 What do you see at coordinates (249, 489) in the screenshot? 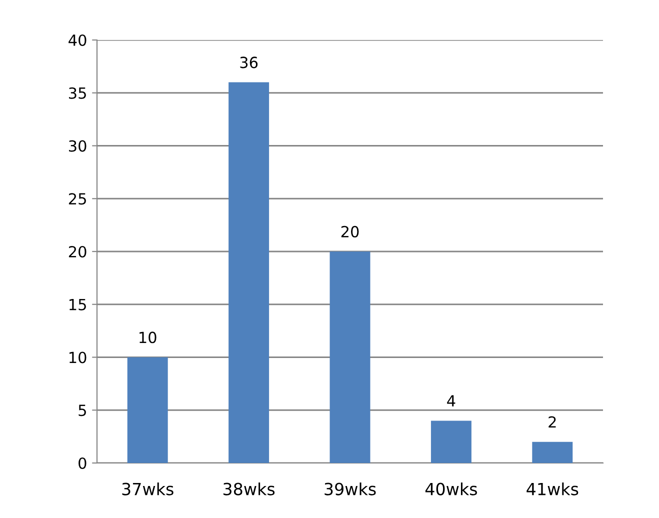
I see `x-tick-label: 38wks` at bounding box center [249, 489].